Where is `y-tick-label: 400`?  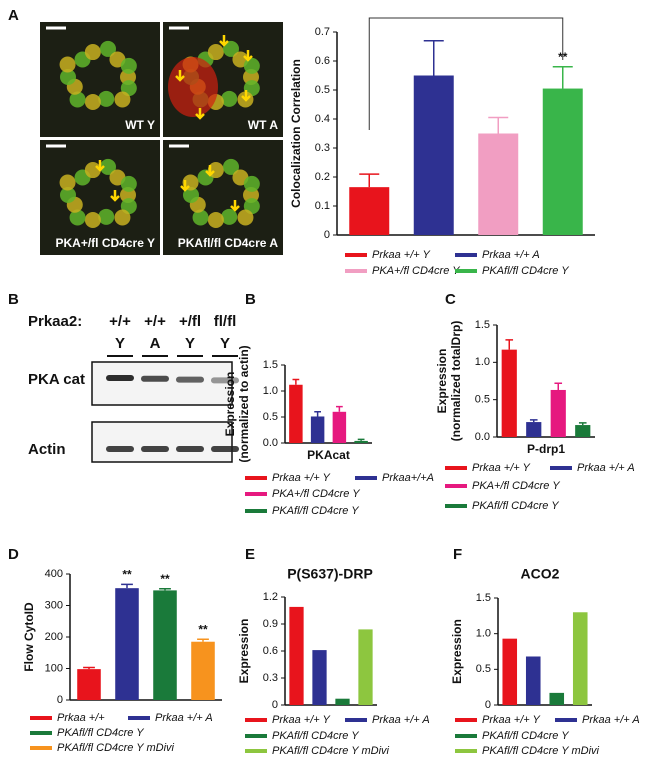
y-tick-label: 400 is located at coordinates (54, 574).